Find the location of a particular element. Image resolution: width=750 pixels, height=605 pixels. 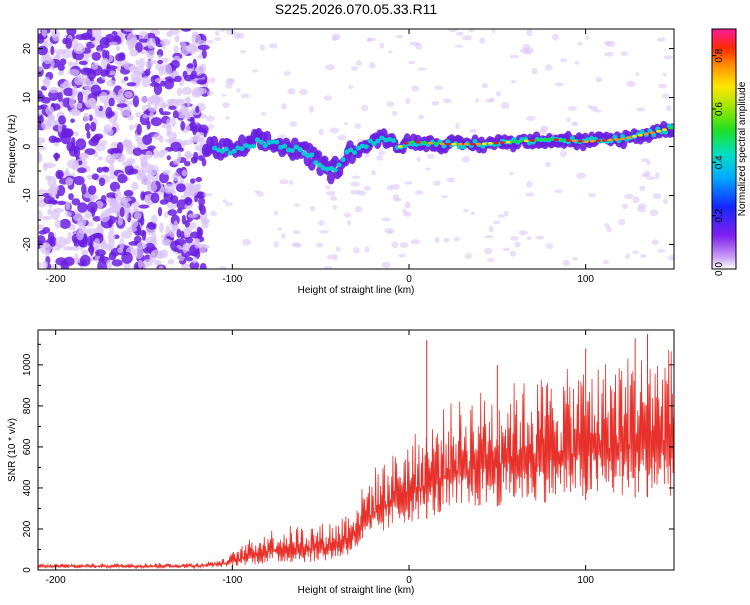

colorbar-tick-label: 0.2 is located at coordinates (719, 215).